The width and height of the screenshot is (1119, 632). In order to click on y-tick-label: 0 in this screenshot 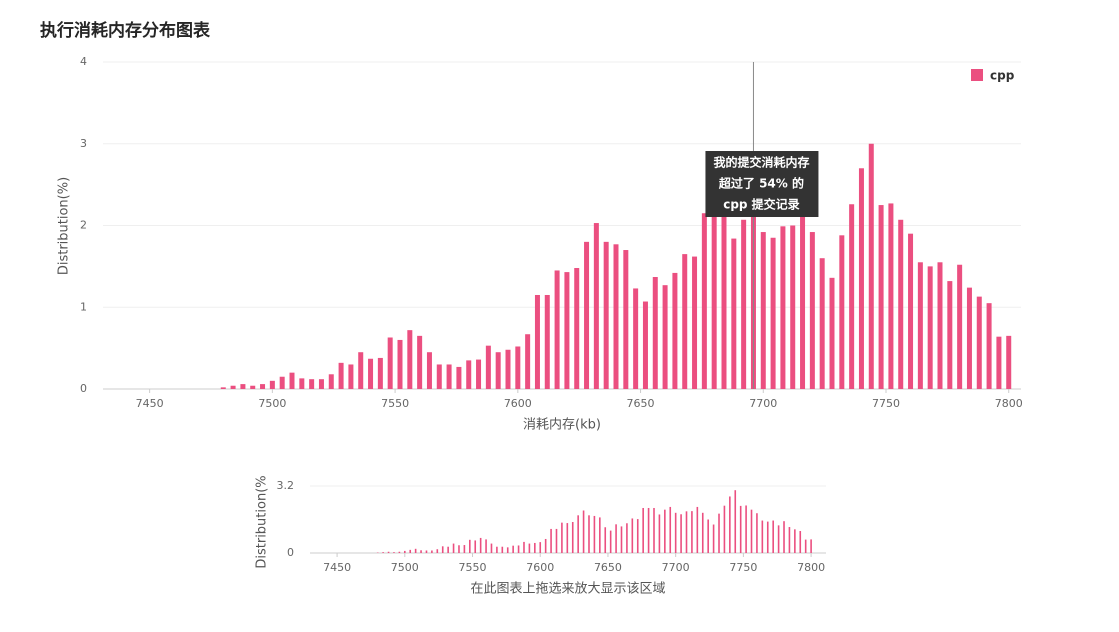, I will do `click(83, 388)`.